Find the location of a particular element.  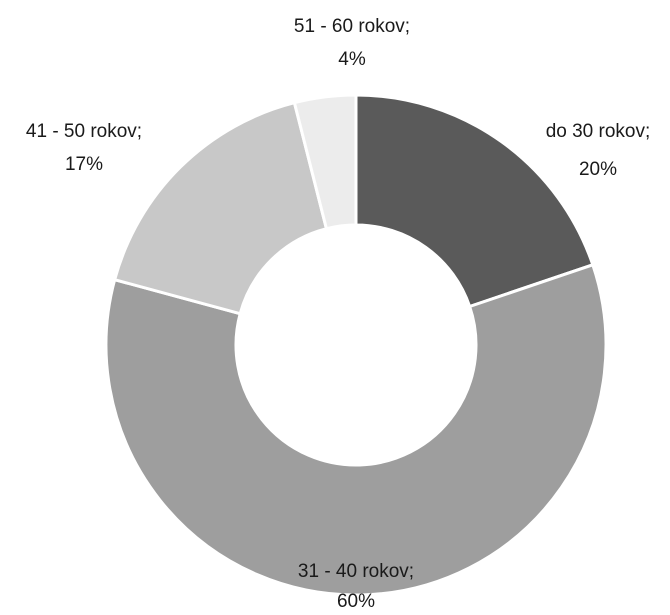

slice-value-label: 17% is located at coordinates (84, 164).